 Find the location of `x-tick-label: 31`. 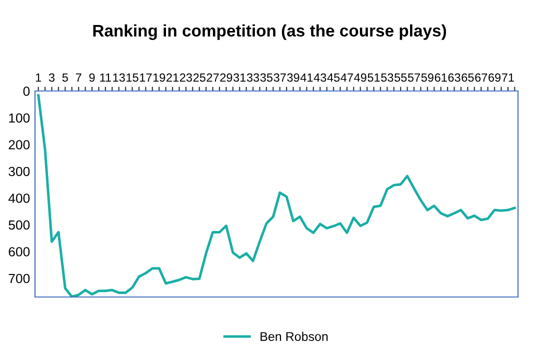

x-tick-label: 31 is located at coordinates (239, 77).